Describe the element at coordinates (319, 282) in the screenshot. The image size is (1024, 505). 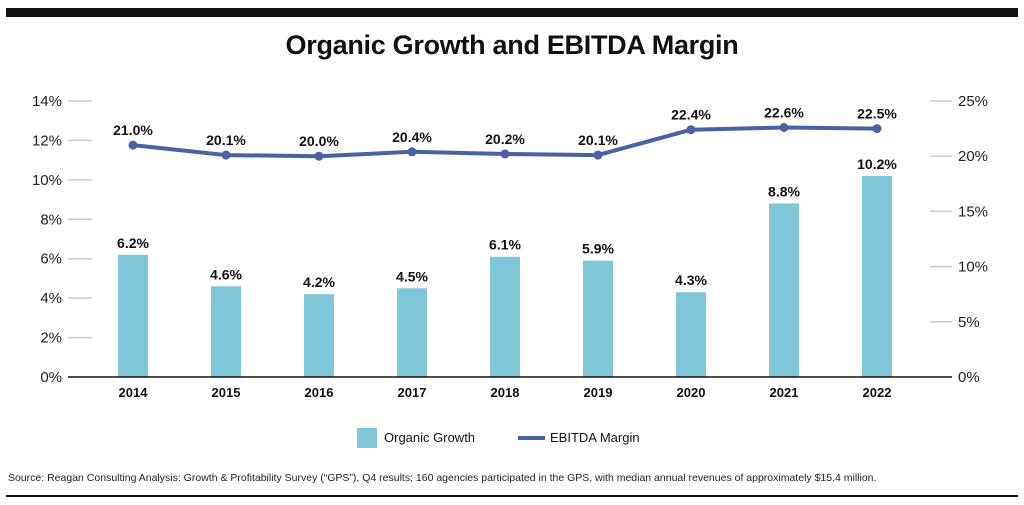
I see `bar-data-label: 4.2%` at that location.